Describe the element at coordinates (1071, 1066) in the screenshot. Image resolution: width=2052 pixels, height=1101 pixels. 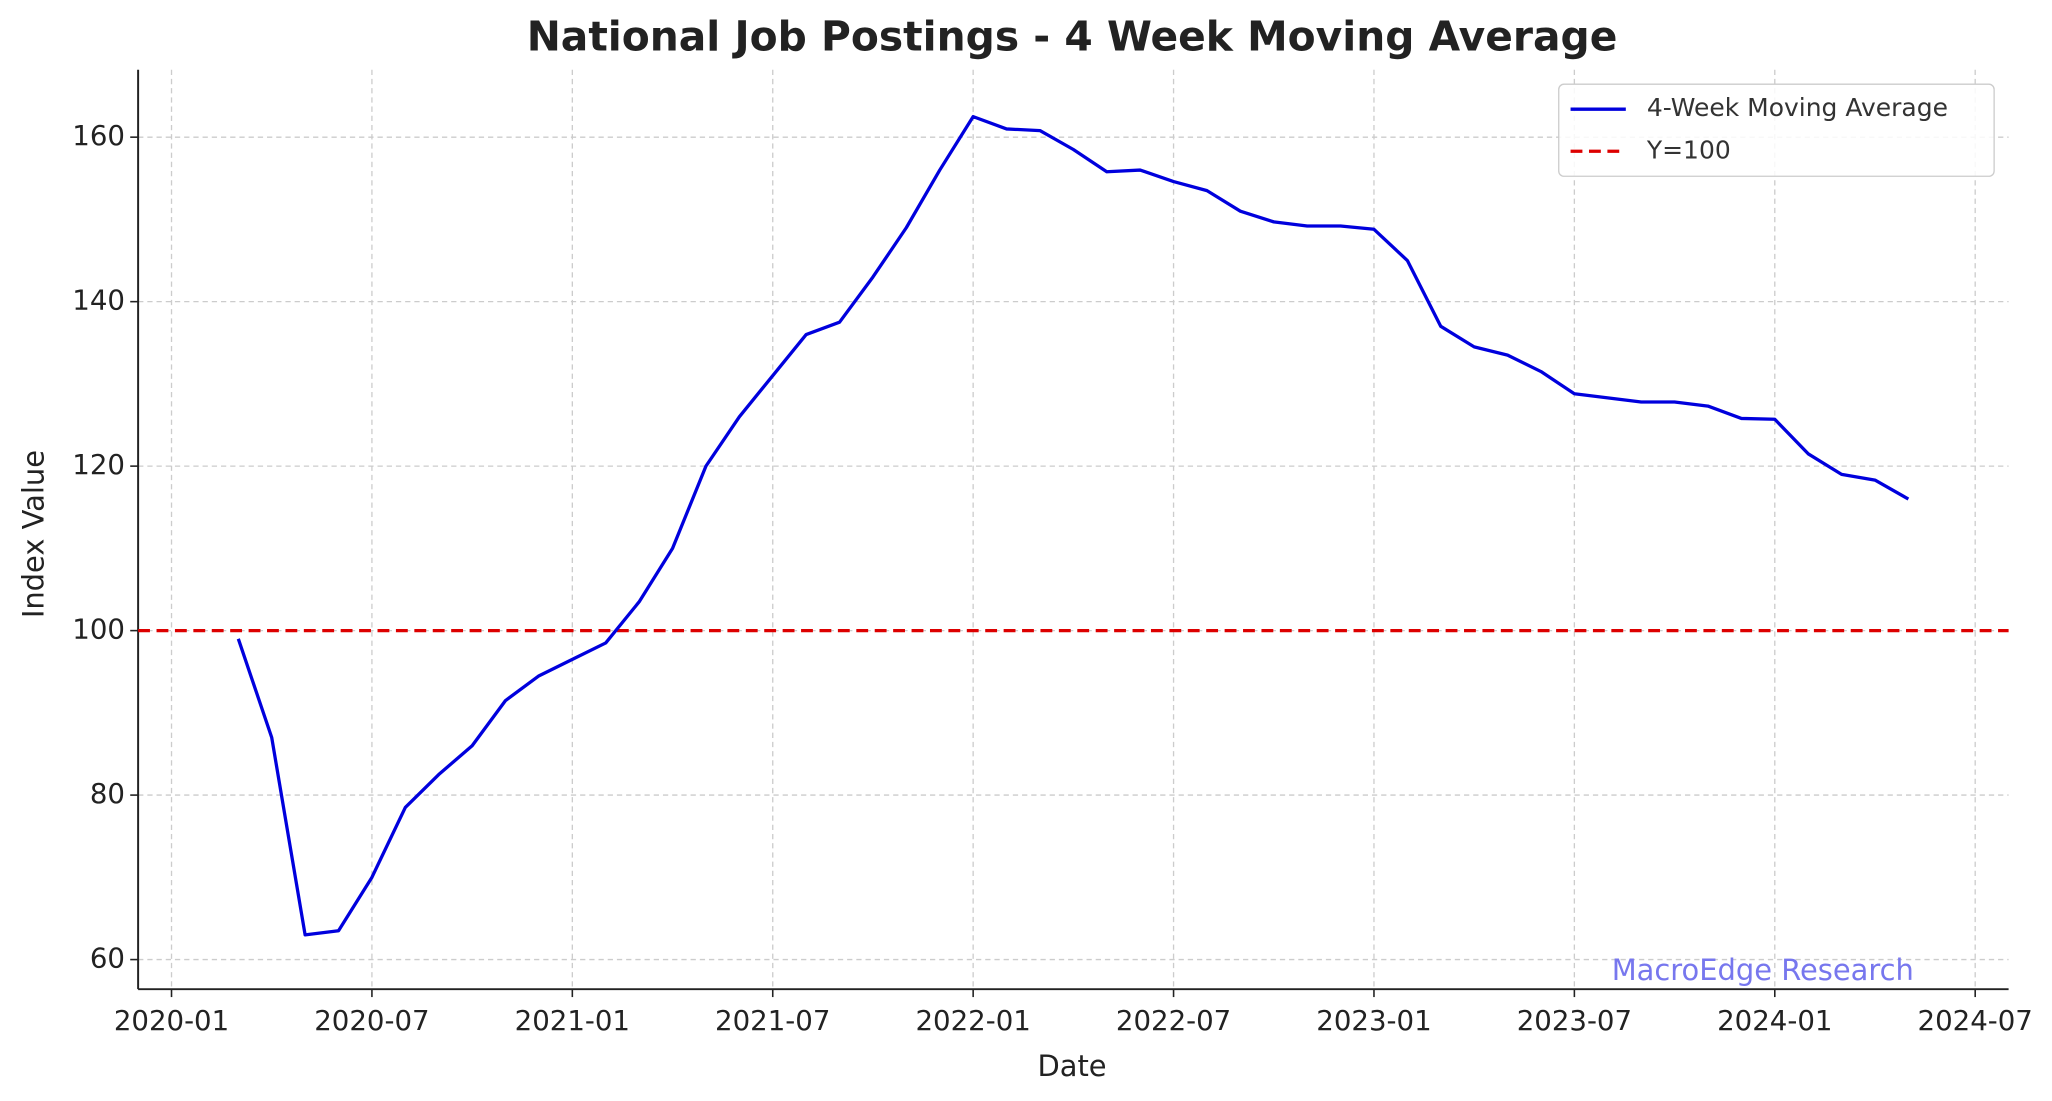
I see `x-axis-label: Date` at that location.